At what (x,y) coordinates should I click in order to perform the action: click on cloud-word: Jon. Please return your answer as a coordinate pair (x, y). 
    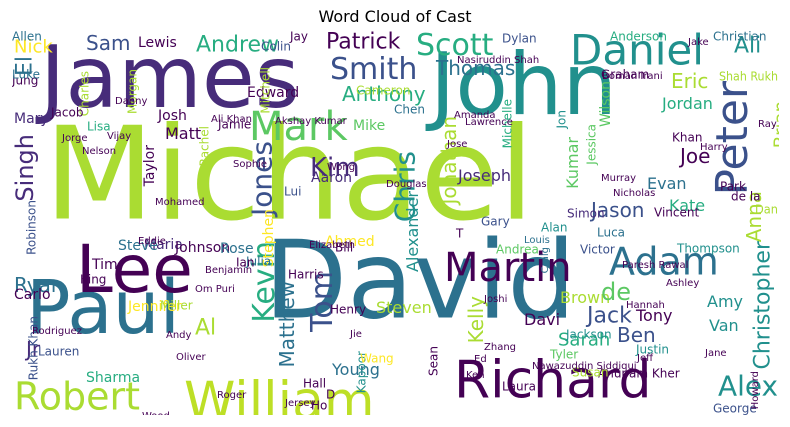
    Looking at the image, I should click on (562, 120).